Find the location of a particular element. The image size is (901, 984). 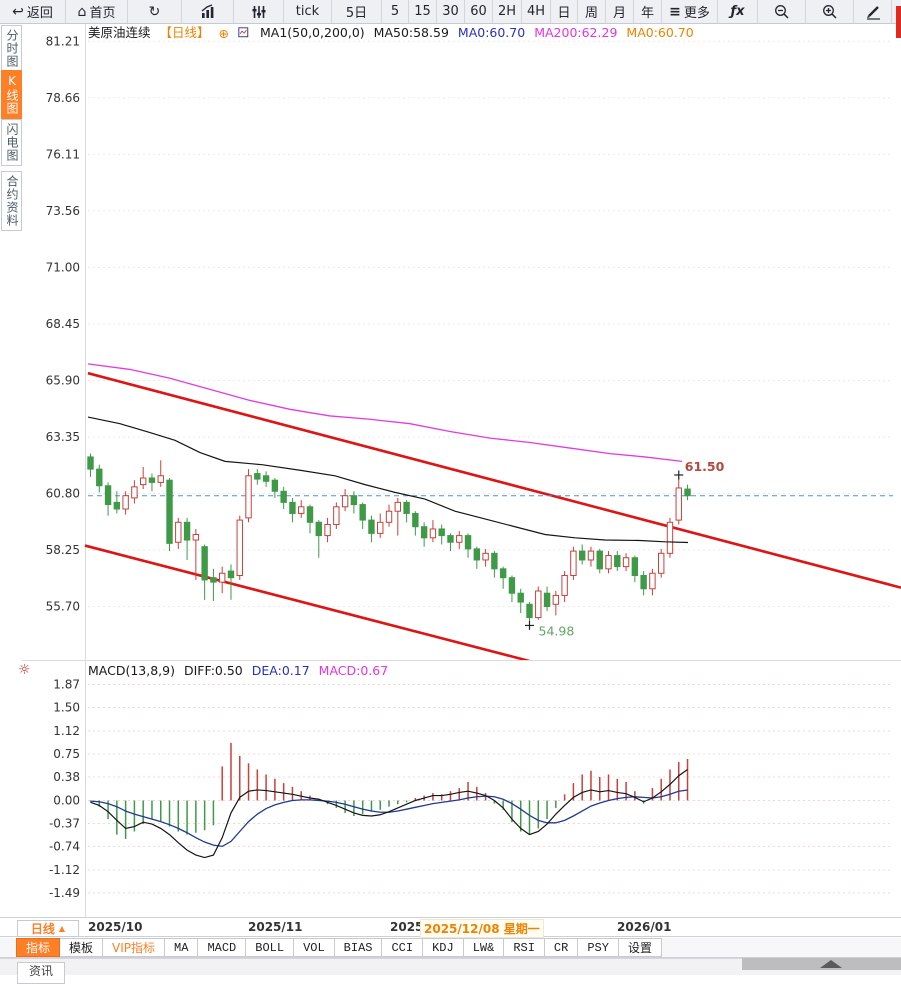

toolbar-more: ≡ 更多 is located at coordinates (690, 11).